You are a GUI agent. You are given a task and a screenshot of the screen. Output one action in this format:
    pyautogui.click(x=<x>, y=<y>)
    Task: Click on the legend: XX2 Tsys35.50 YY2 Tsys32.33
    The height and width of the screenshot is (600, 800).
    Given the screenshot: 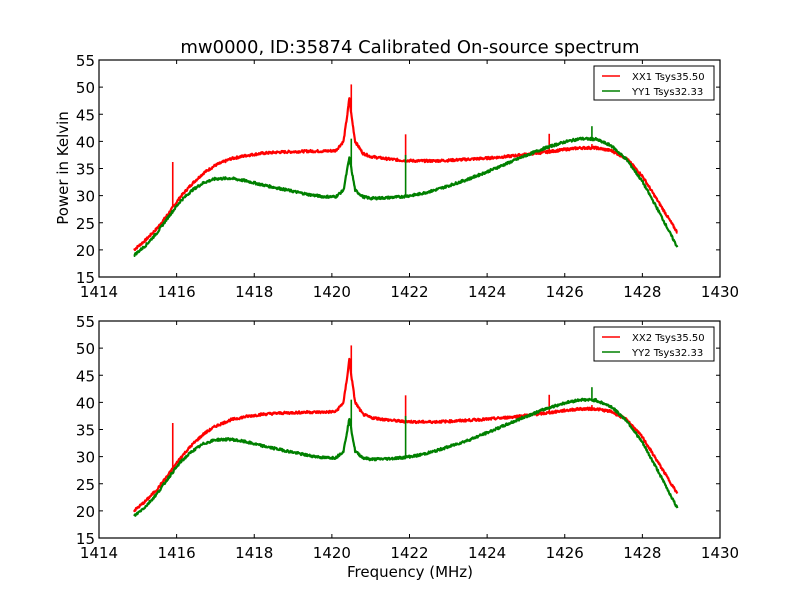 What is the action you would take?
    pyautogui.click(x=654, y=344)
    